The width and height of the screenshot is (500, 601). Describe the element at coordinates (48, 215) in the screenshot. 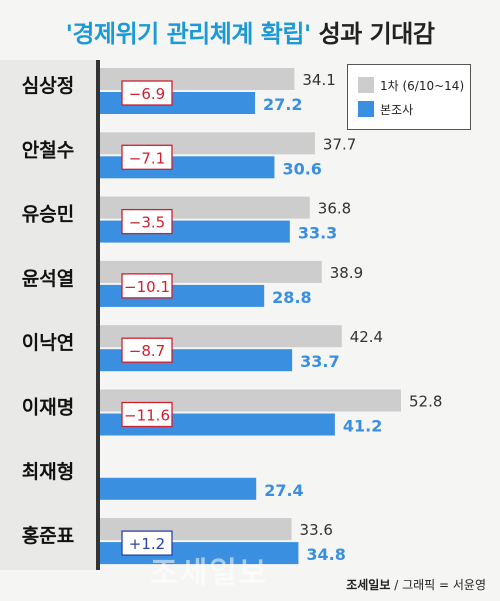

I see `category-label-row-3: 유승민` at that location.